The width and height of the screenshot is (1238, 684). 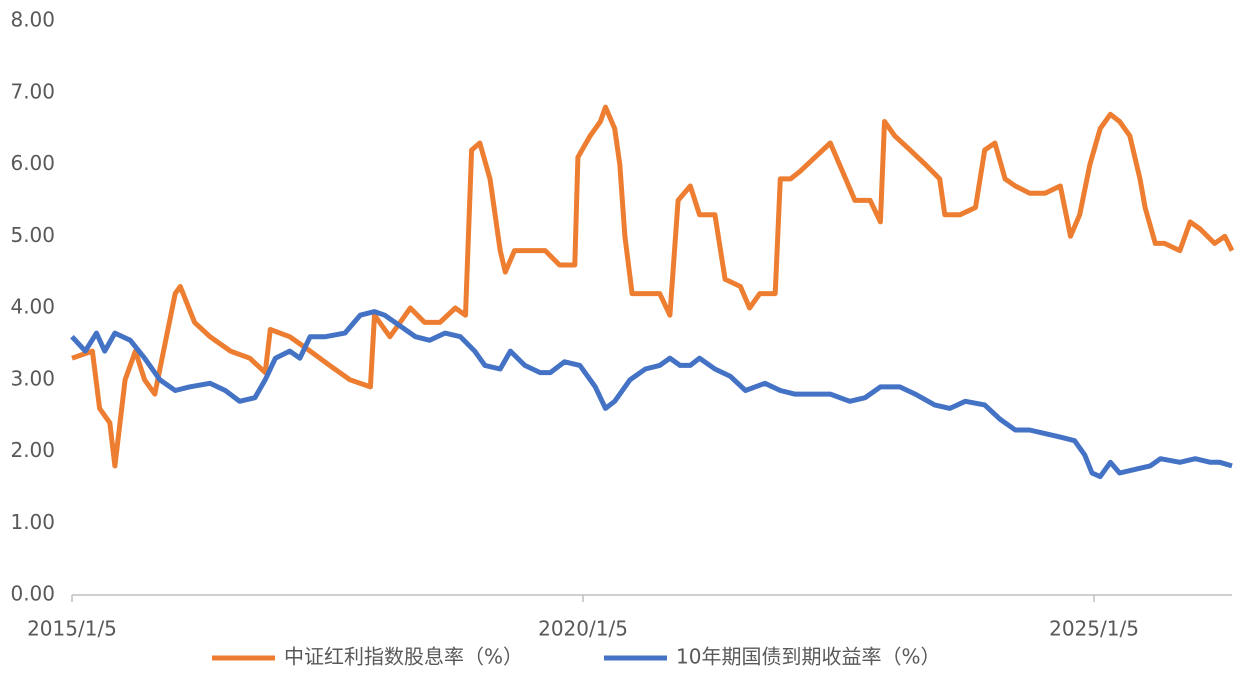 What do you see at coordinates (583, 629) in the screenshot?
I see `x-tick-label: 2020/1/5` at bounding box center [583, 629].